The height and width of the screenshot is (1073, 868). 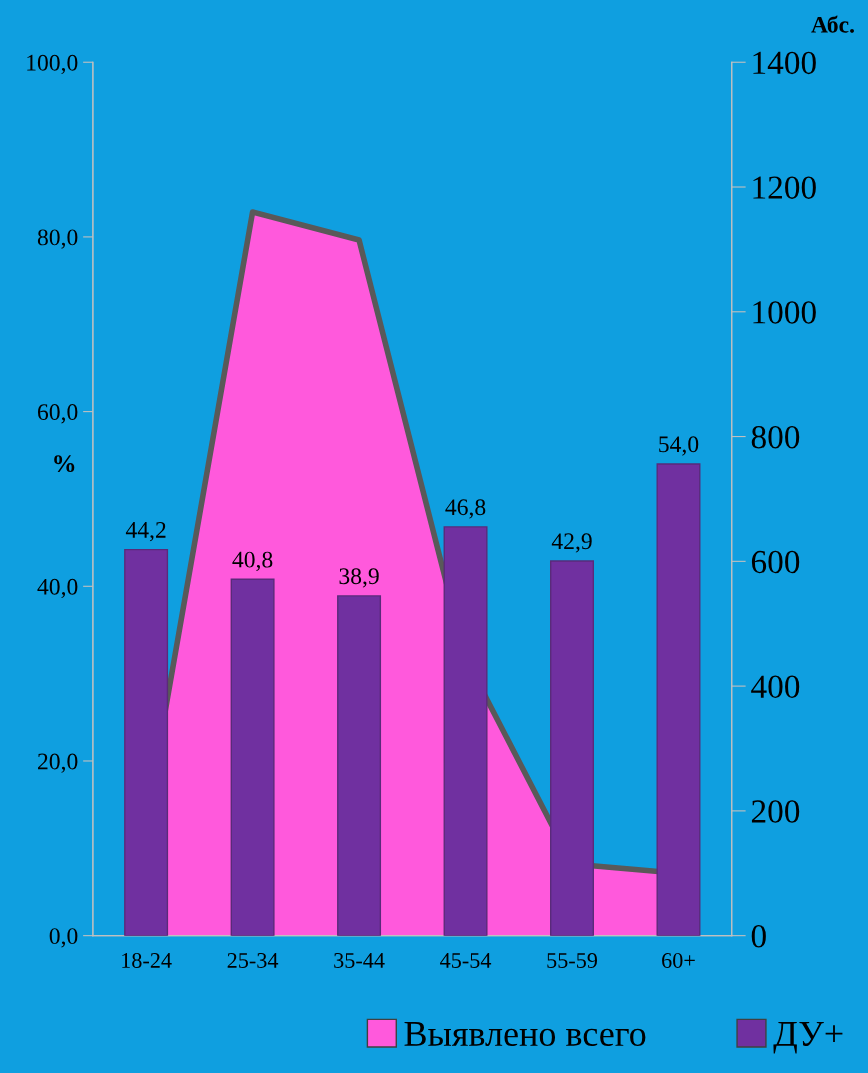 What do you see at coordinates (784, 187) in the screenshot?
I see `y2-tick-label: 1200` at bounding box center [784, 187].